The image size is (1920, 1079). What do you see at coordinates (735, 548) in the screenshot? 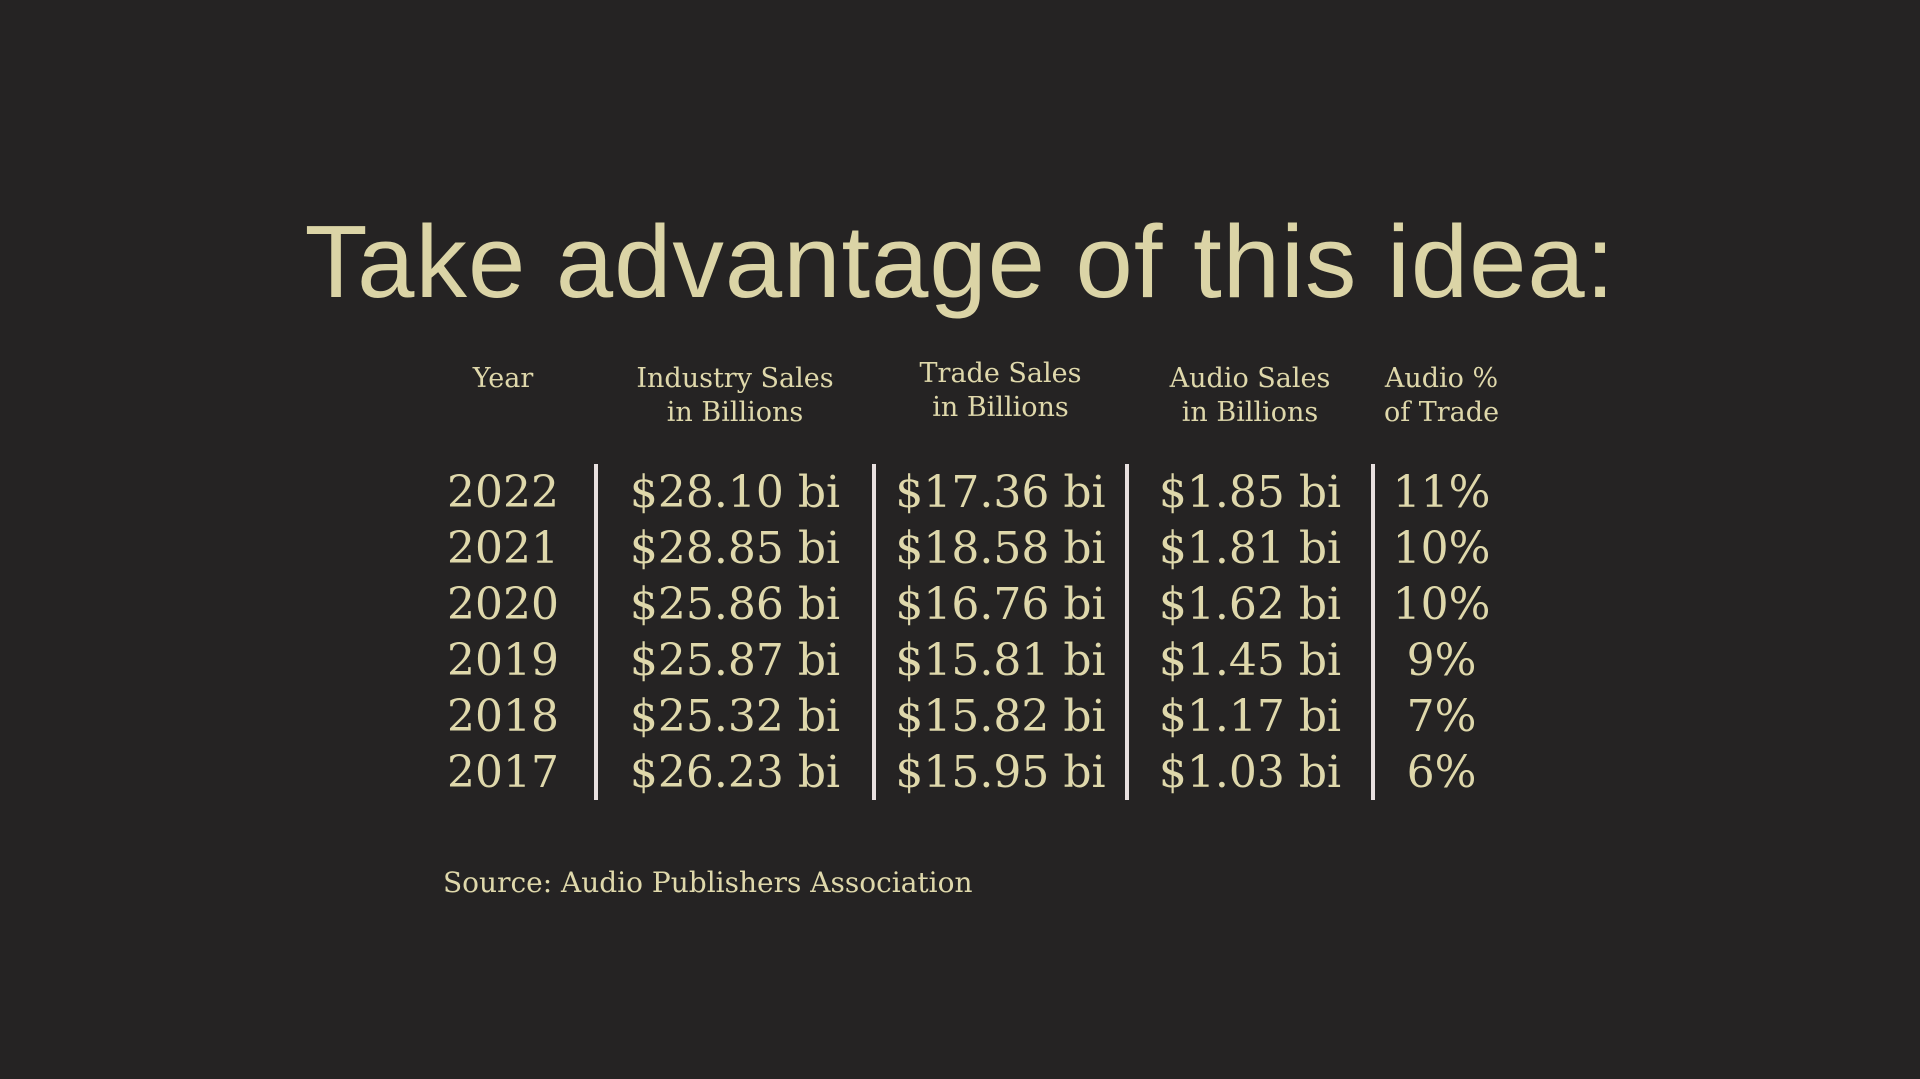
I see `industry-sales-cell: $28.85 bi` at bounding box center [735, 548].